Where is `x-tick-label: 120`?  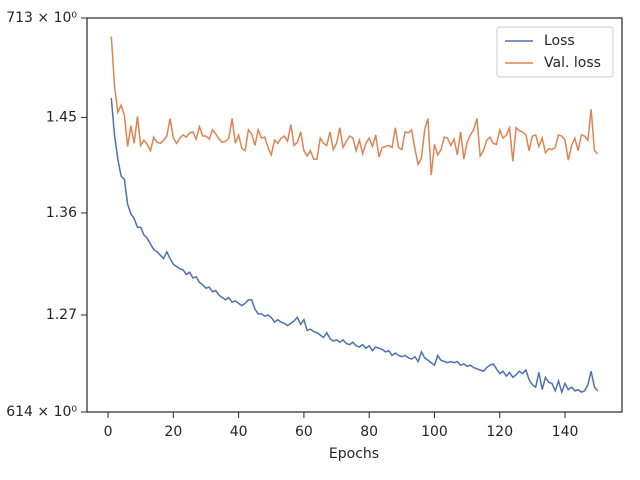 x-tick-label: 120 is located at coordinates (499, 432).